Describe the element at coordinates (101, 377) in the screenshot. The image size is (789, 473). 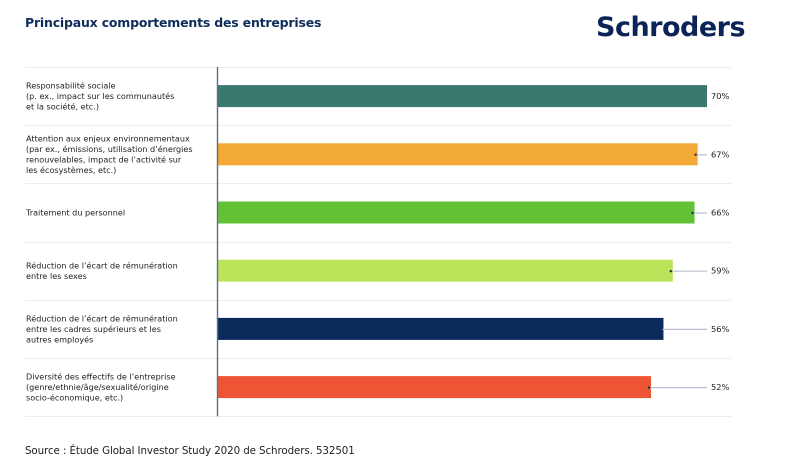
I see `category-label: Diversité des effectifs de l’entreprise` at that location.